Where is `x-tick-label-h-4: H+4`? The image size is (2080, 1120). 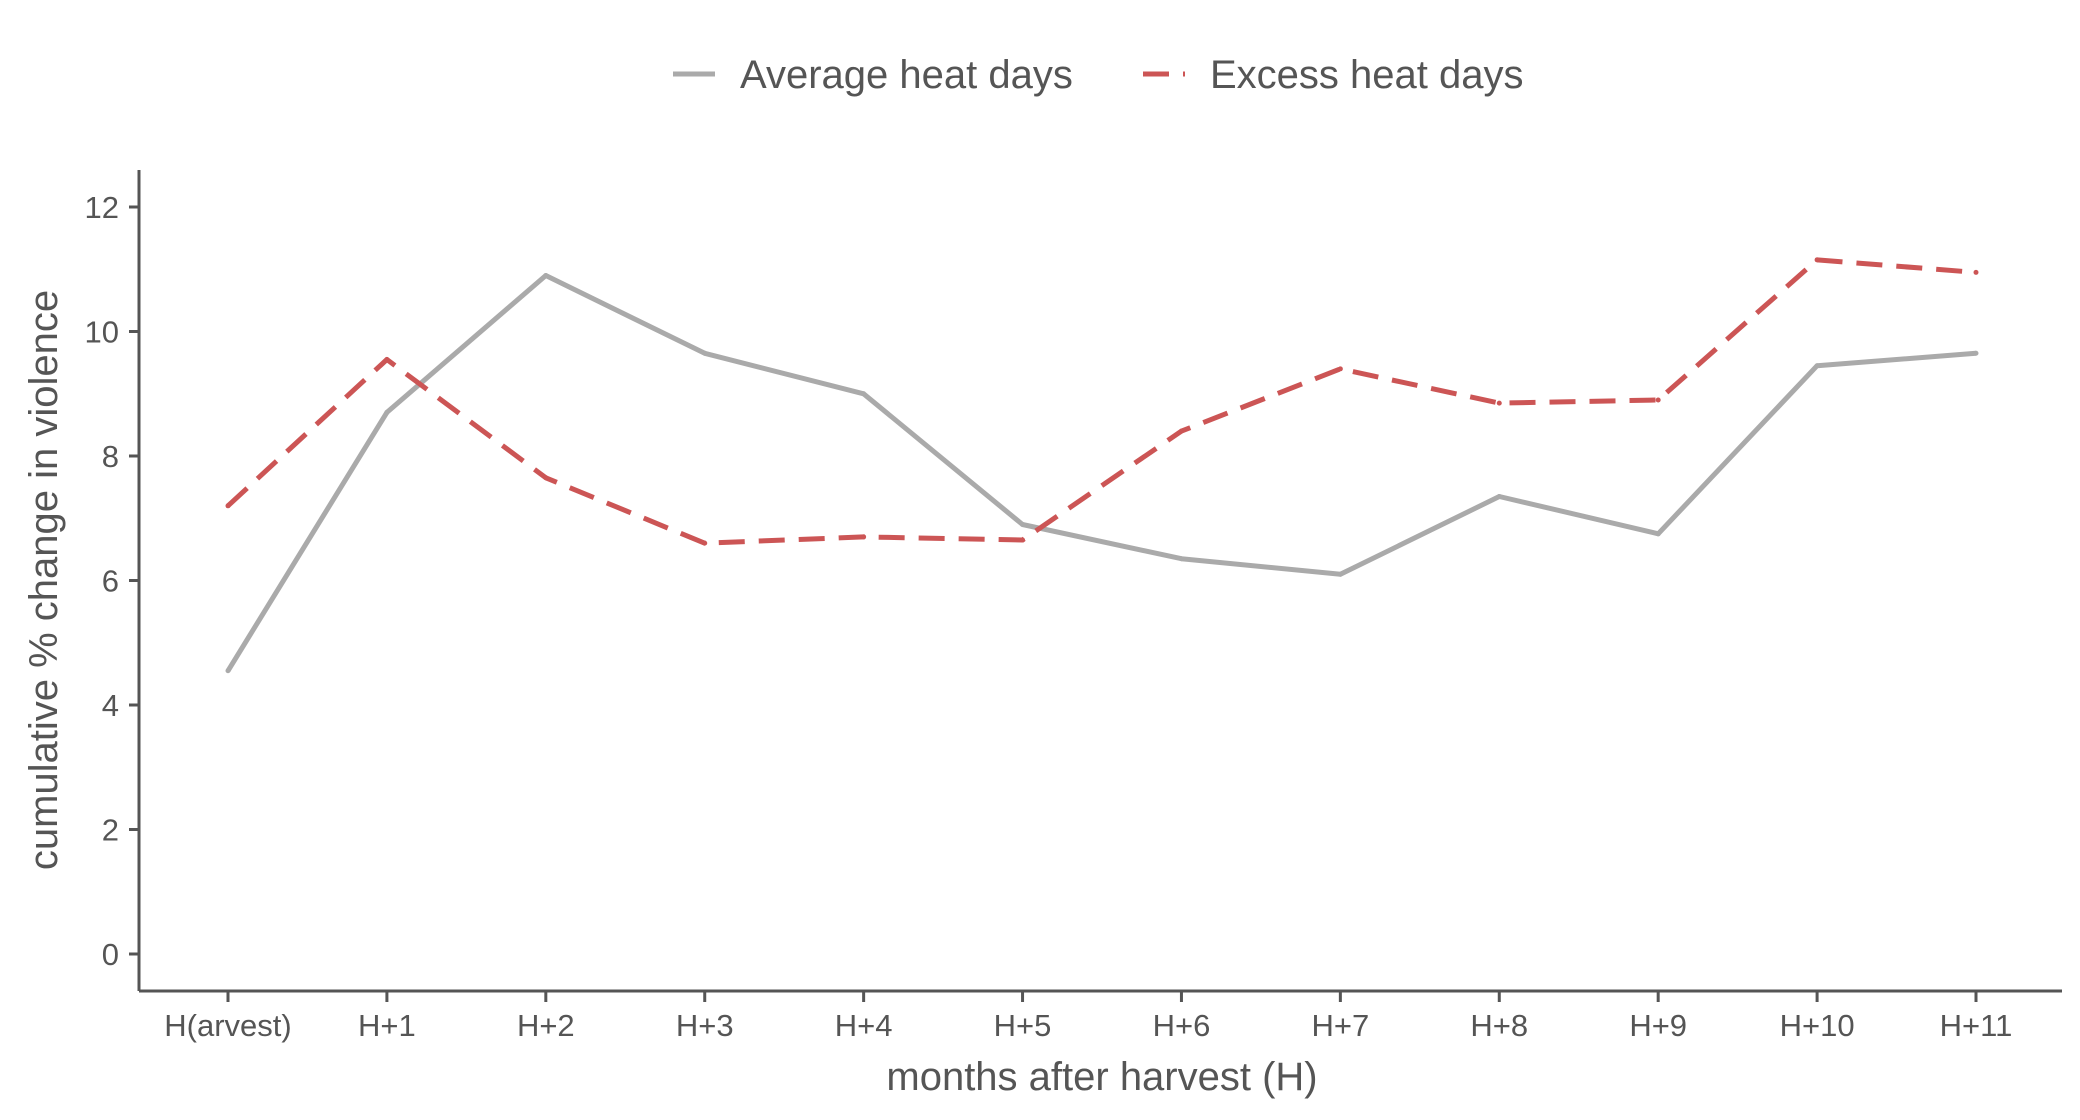
x-tick-label-h-4: H+4 is located at coordinates (864, 1025).